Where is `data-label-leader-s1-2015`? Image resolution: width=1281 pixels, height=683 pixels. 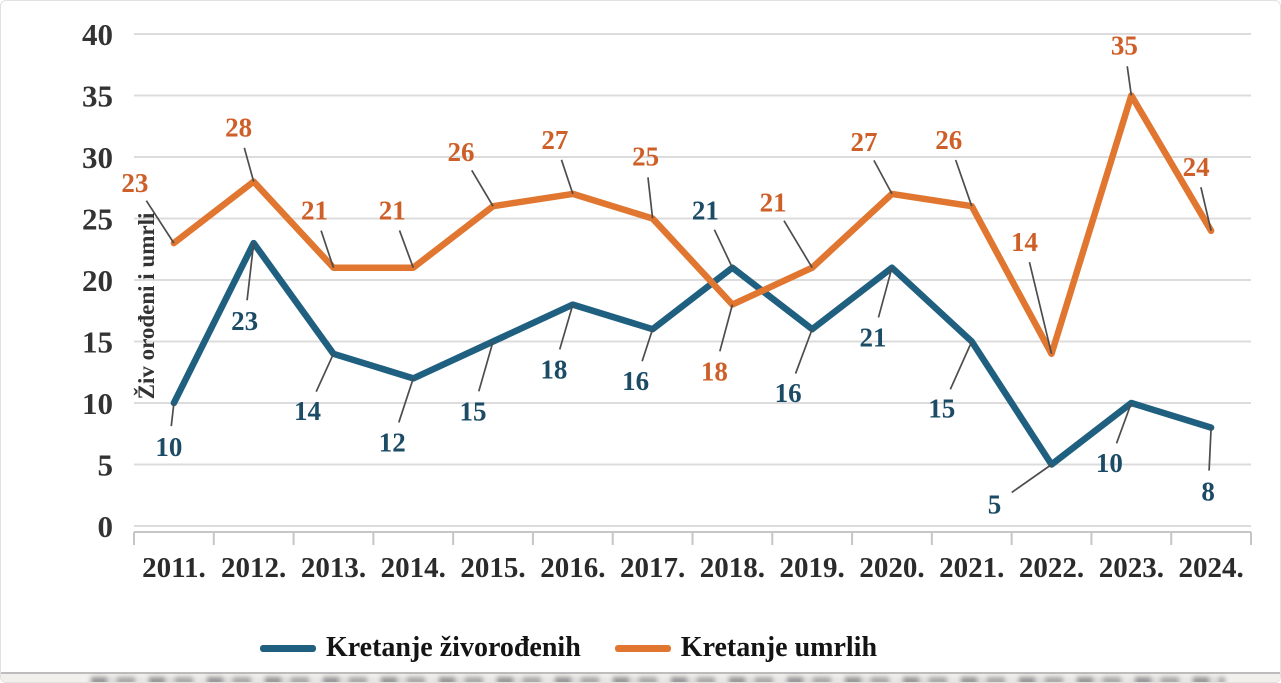 data-label-leader-s1-2015 is located at coordinates (482, 188).